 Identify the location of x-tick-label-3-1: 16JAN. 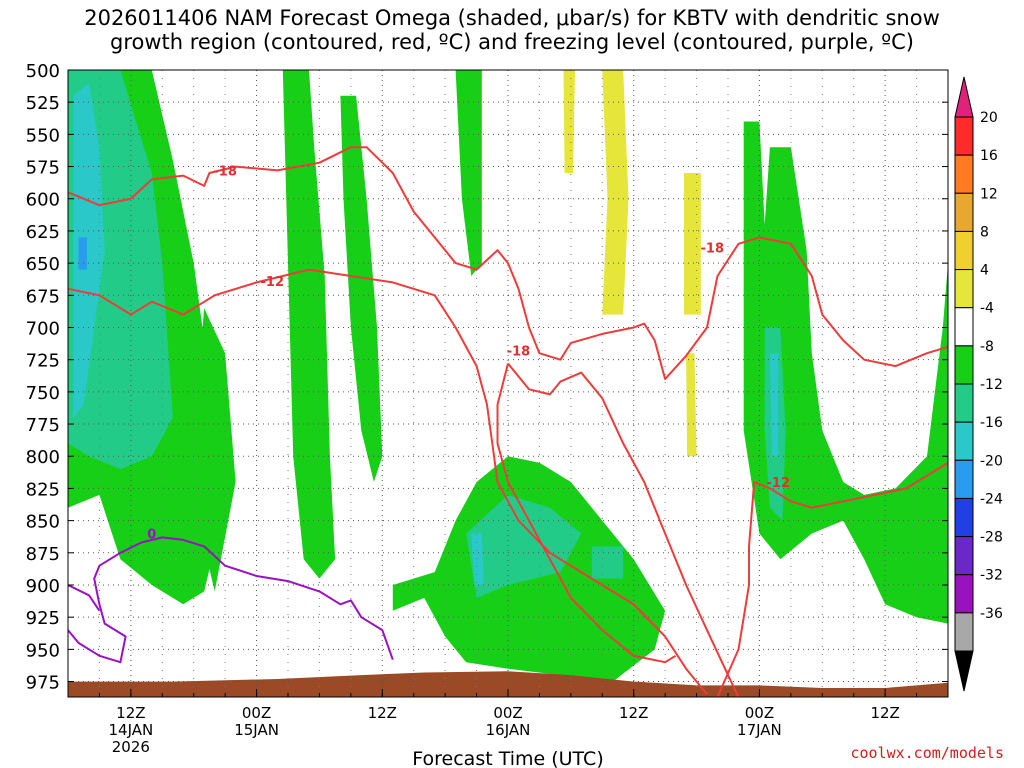
(508, 730).